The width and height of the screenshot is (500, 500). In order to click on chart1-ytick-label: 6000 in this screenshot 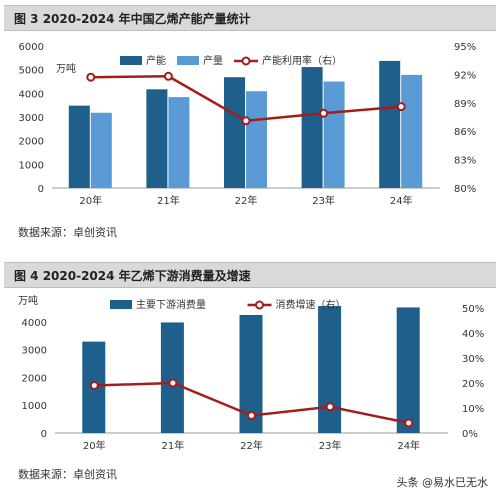, I will do `click(31, 47)`.